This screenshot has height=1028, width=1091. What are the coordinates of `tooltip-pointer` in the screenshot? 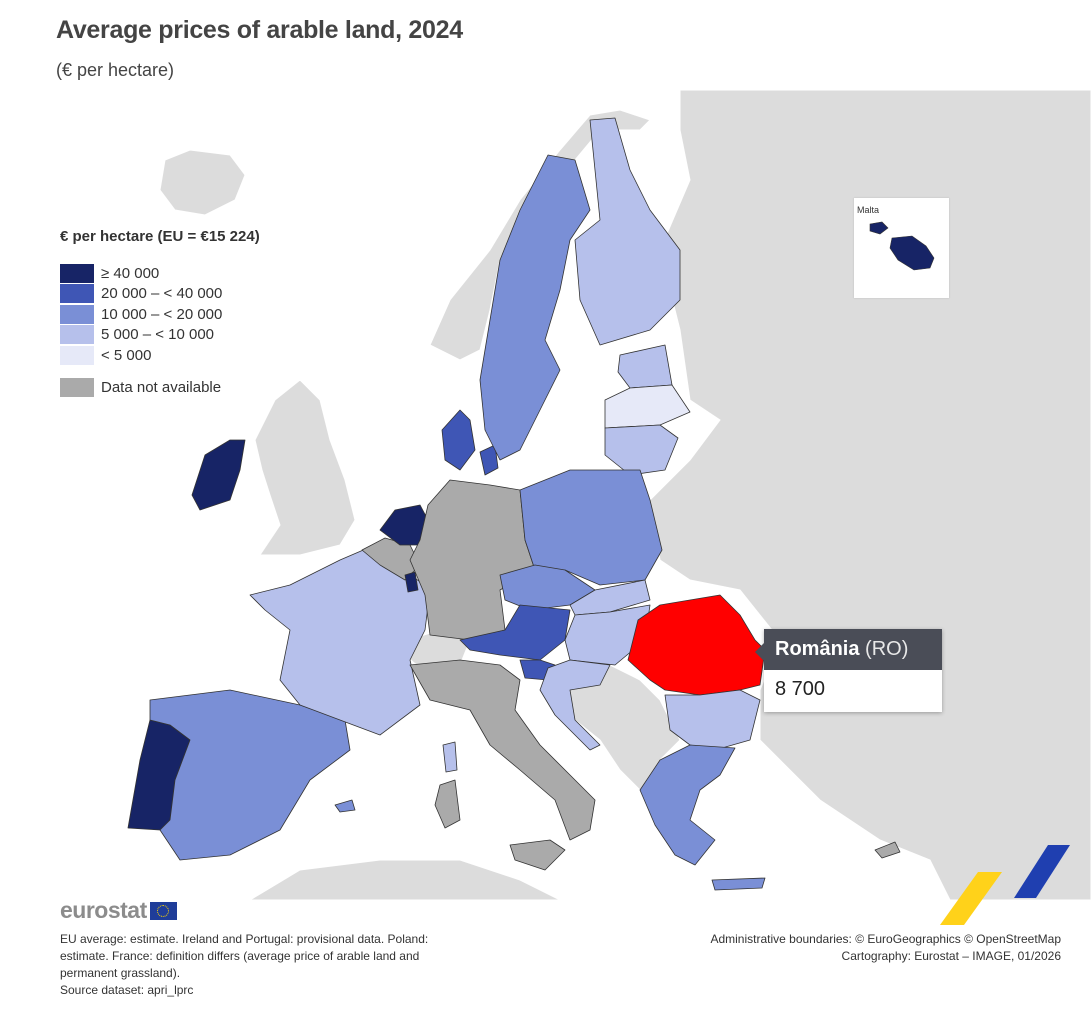 It's located at (759, 652).